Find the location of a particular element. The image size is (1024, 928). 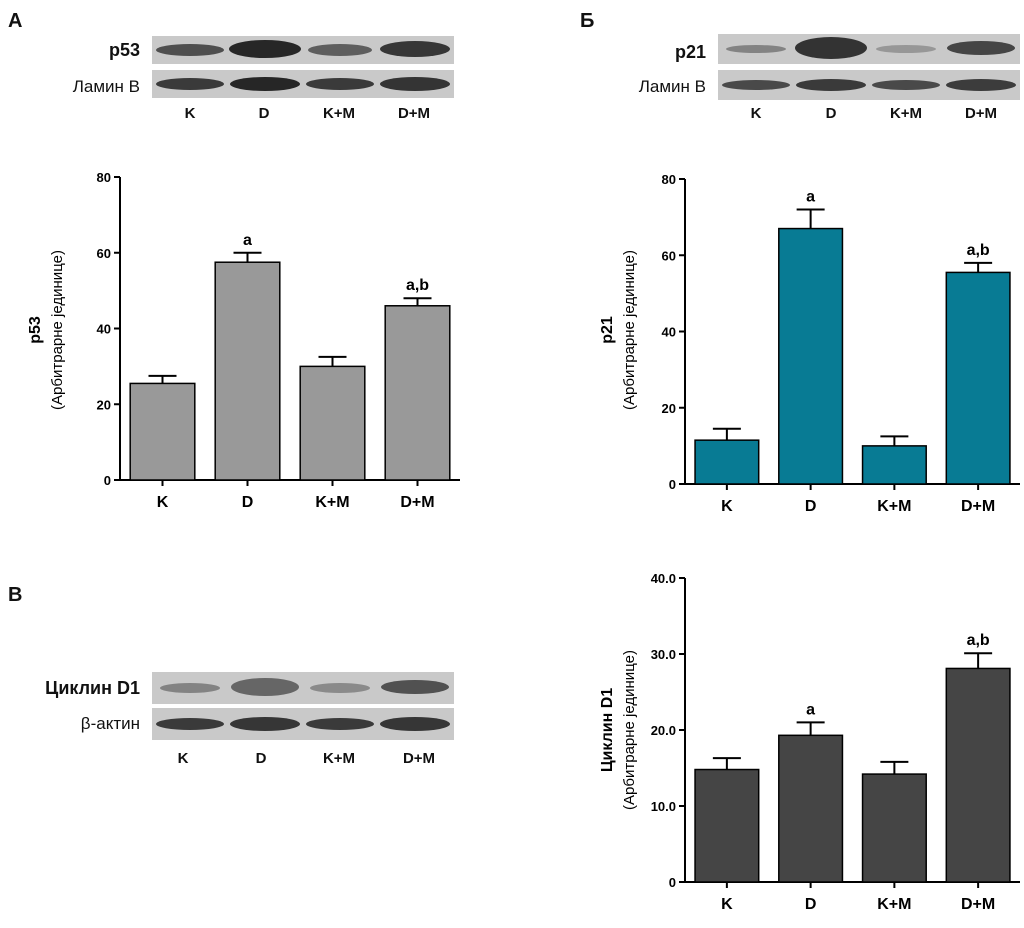

panel-letter-a: A is located at coordinates (15, 21).